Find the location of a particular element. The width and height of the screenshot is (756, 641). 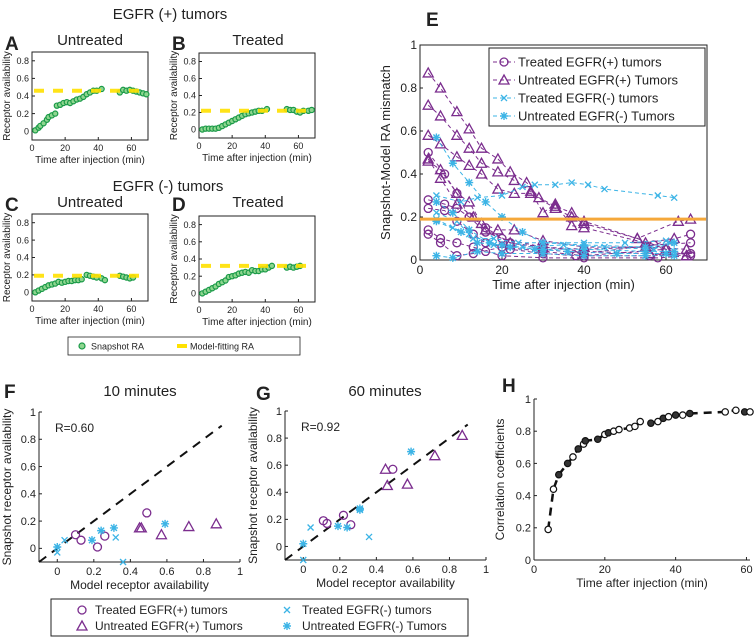

legend-untreated-pos-label: Untreated EGFR(+) Tumors is located at coordinates (169, 626).